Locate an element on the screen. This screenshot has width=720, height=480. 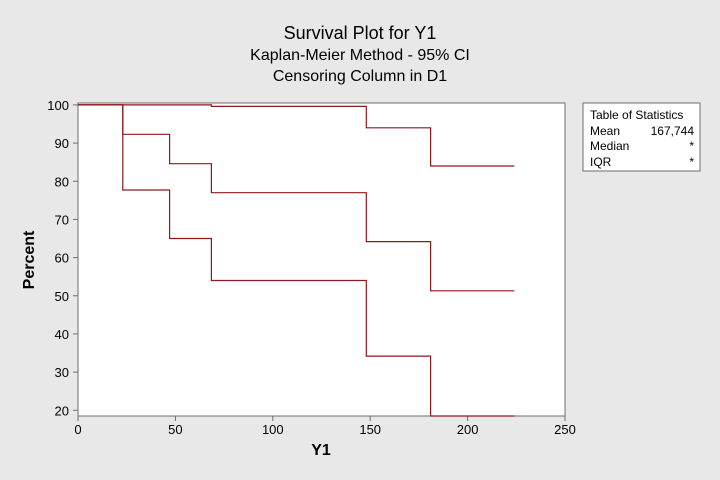
stat-label-iqr: IQR is located at coordinates (601, 162).